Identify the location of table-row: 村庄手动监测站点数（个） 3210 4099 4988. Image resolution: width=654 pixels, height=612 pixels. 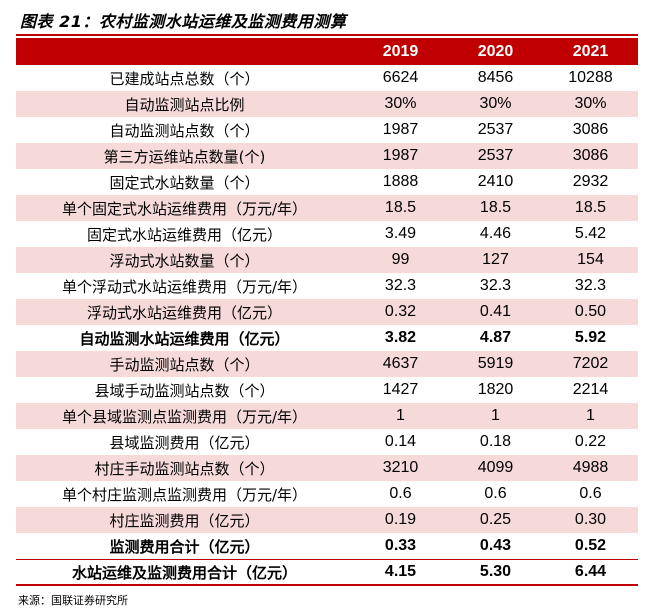
(327, 468).